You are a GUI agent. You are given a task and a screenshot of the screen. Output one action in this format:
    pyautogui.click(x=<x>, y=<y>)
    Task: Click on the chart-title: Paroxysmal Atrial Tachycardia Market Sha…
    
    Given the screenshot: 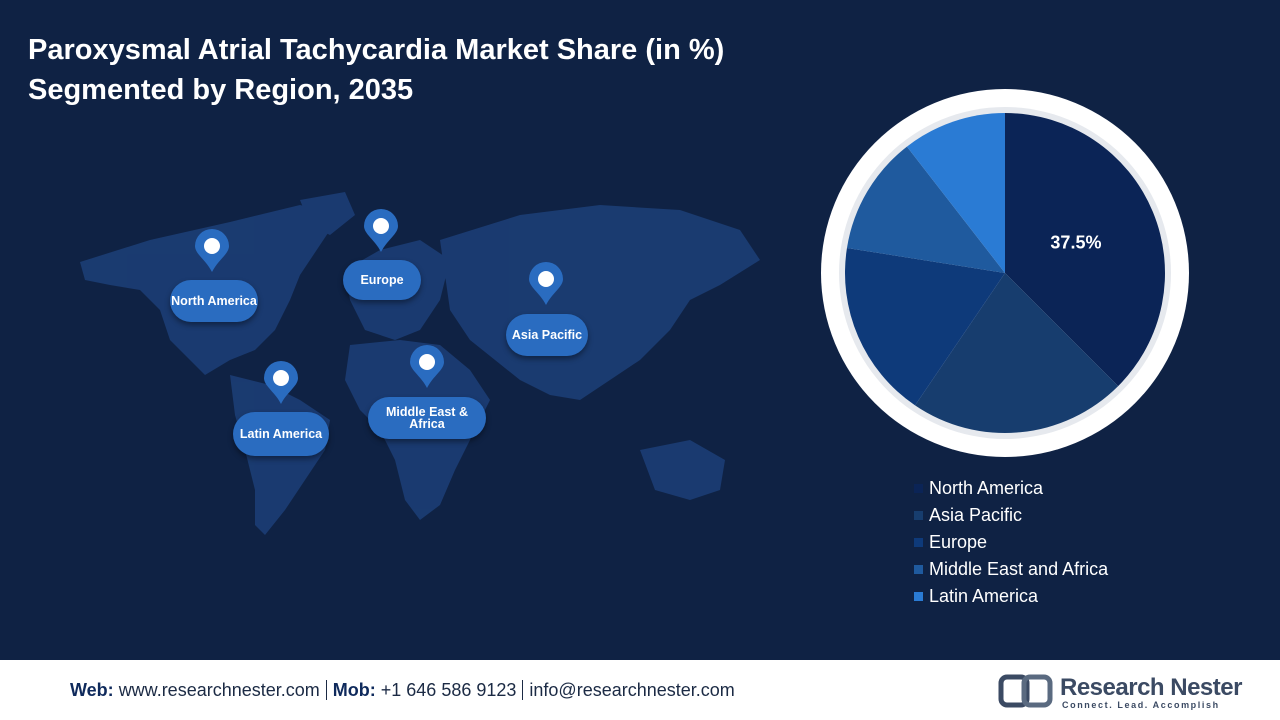 What is the action you would take?
    pyautogui.click(x=376, y=50)
    